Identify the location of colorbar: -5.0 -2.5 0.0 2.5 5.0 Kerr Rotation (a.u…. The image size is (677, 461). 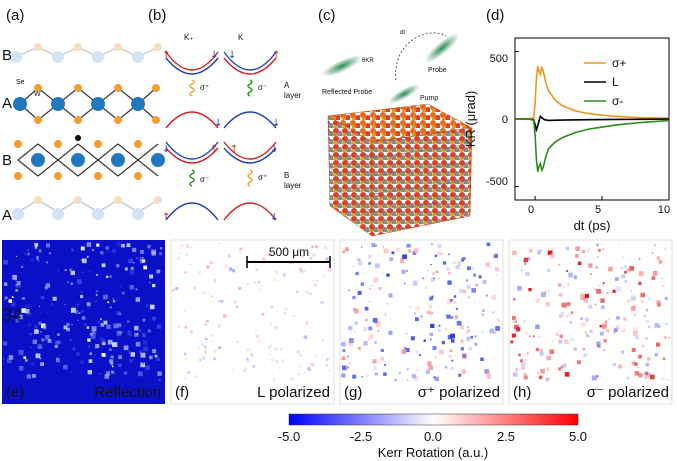
(432, 436).